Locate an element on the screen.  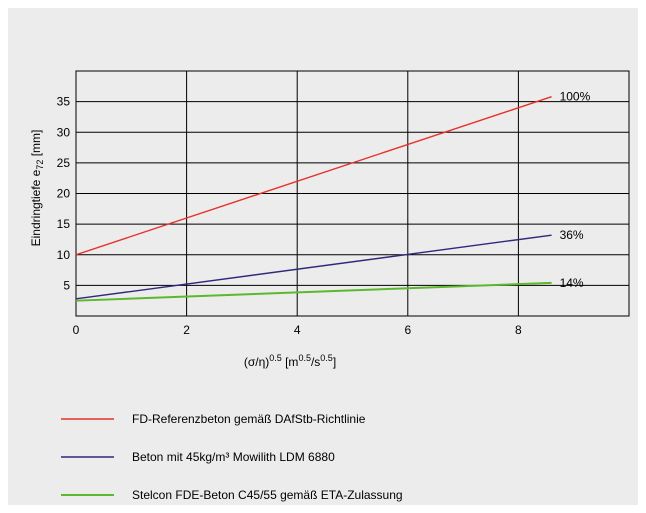
x-axis-title: (σ/η)0.5 [m0.5/s0.5] is located at coordinates (290, 361).